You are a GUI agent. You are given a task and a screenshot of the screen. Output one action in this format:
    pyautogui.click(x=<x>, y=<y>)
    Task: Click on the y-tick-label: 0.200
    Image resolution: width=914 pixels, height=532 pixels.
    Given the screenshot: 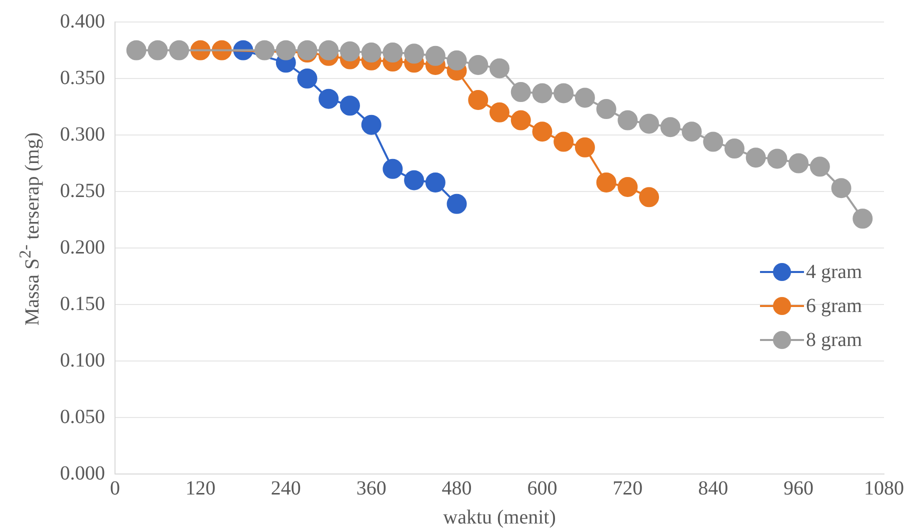 What is the action you would take?
    pyautogui.click(x=82, y=247)
    